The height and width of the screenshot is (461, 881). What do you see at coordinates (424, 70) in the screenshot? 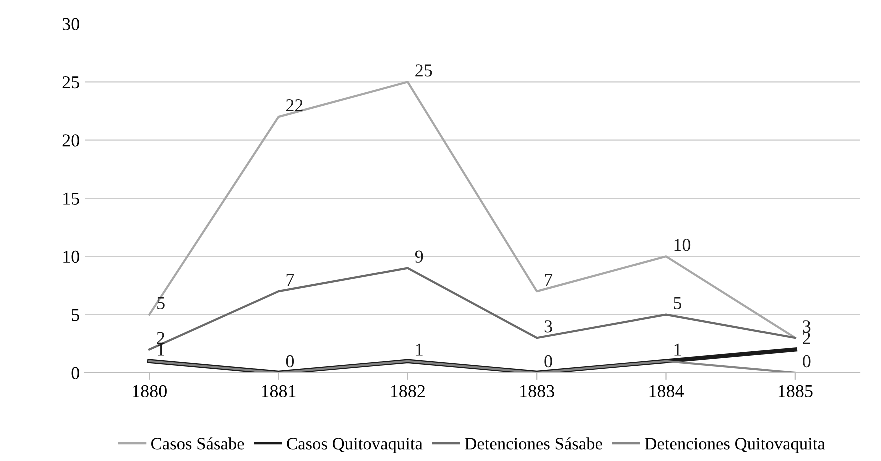
I see `data-label: 25` at bounding box center [424, 70].